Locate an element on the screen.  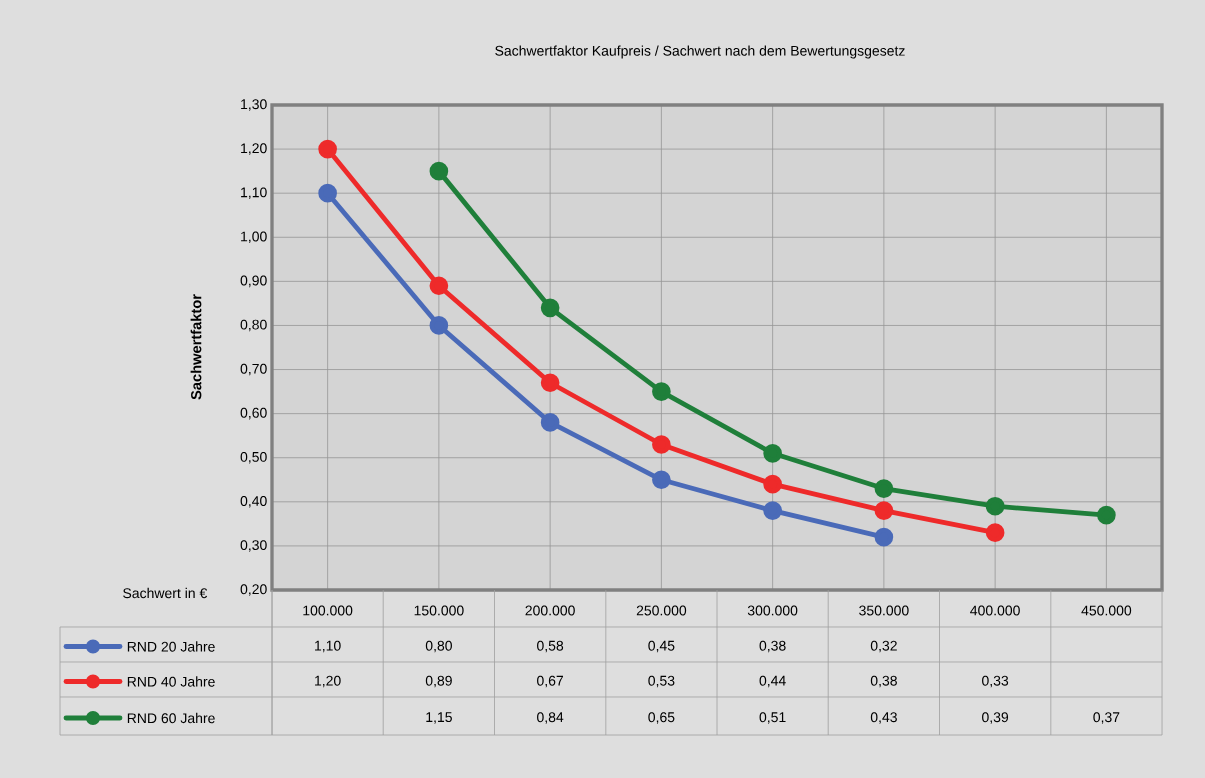
data-label: 0,58 is located at coordinates (550, 646).